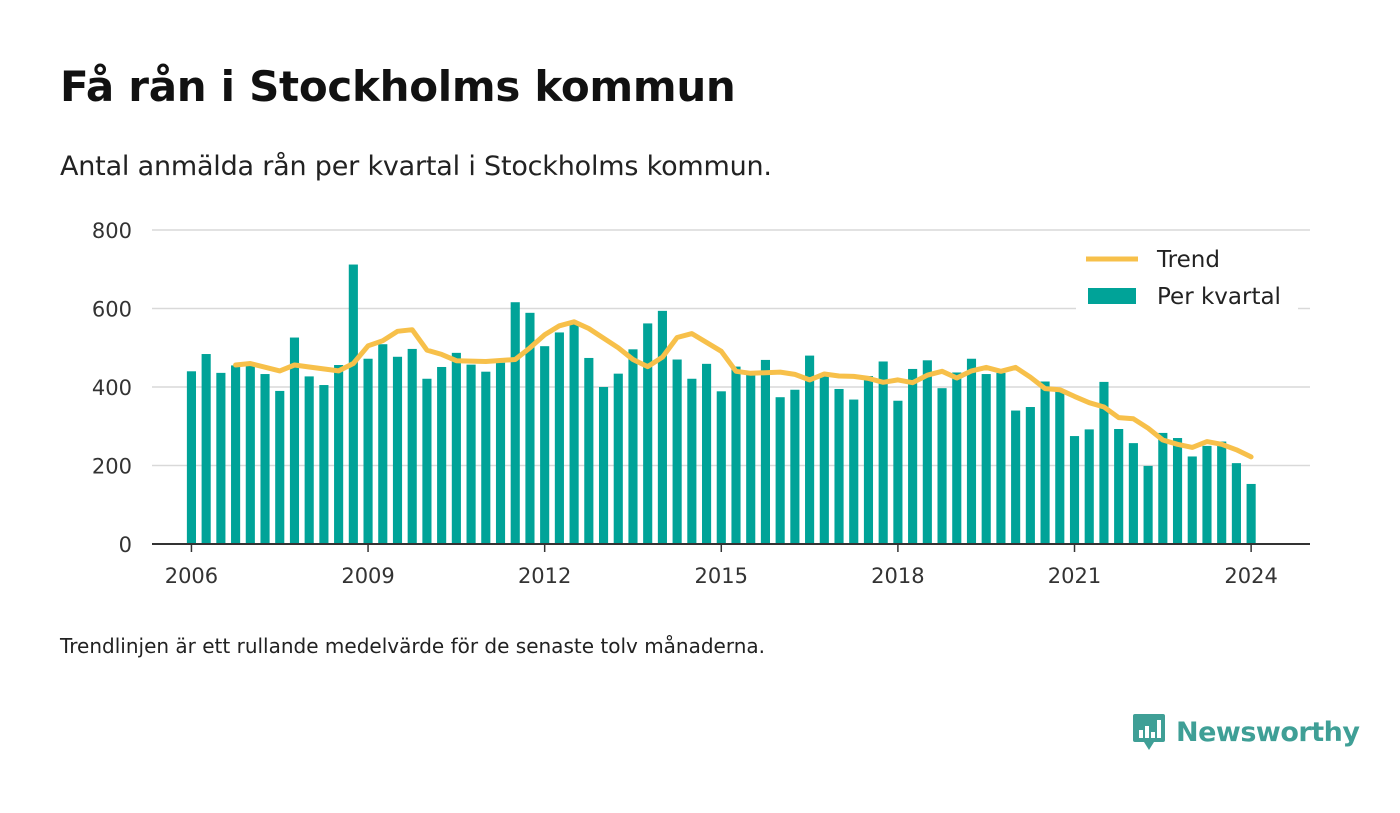 The image size is (1400, 813). Describe the element at coordinates (1268, 732) in the screenshot. I see `brand-name: Newsworthy` at that location.